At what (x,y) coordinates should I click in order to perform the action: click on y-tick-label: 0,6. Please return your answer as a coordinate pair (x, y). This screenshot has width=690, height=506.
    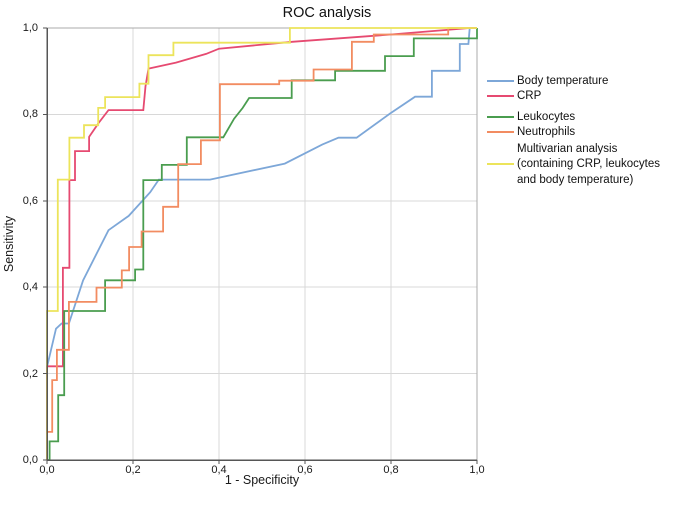
    Looking at the image, I should click on (30, 200).